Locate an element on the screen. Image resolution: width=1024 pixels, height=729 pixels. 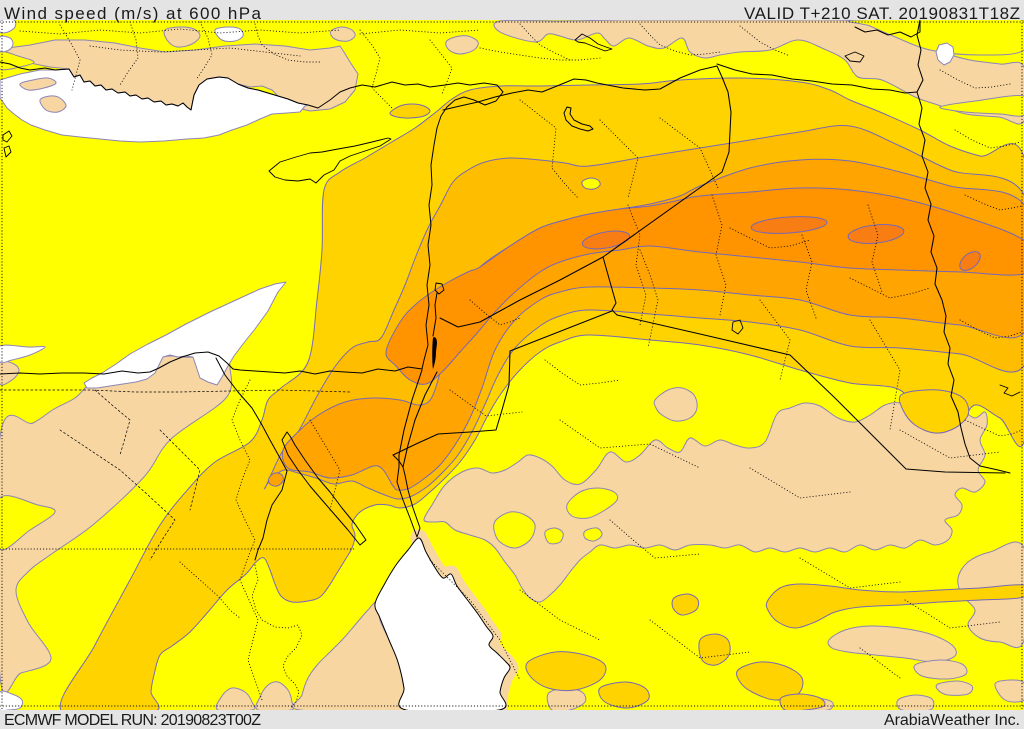
svg-text: VALID T+210 SAT. 20190831T18Z is located at coordinates (882, 13).